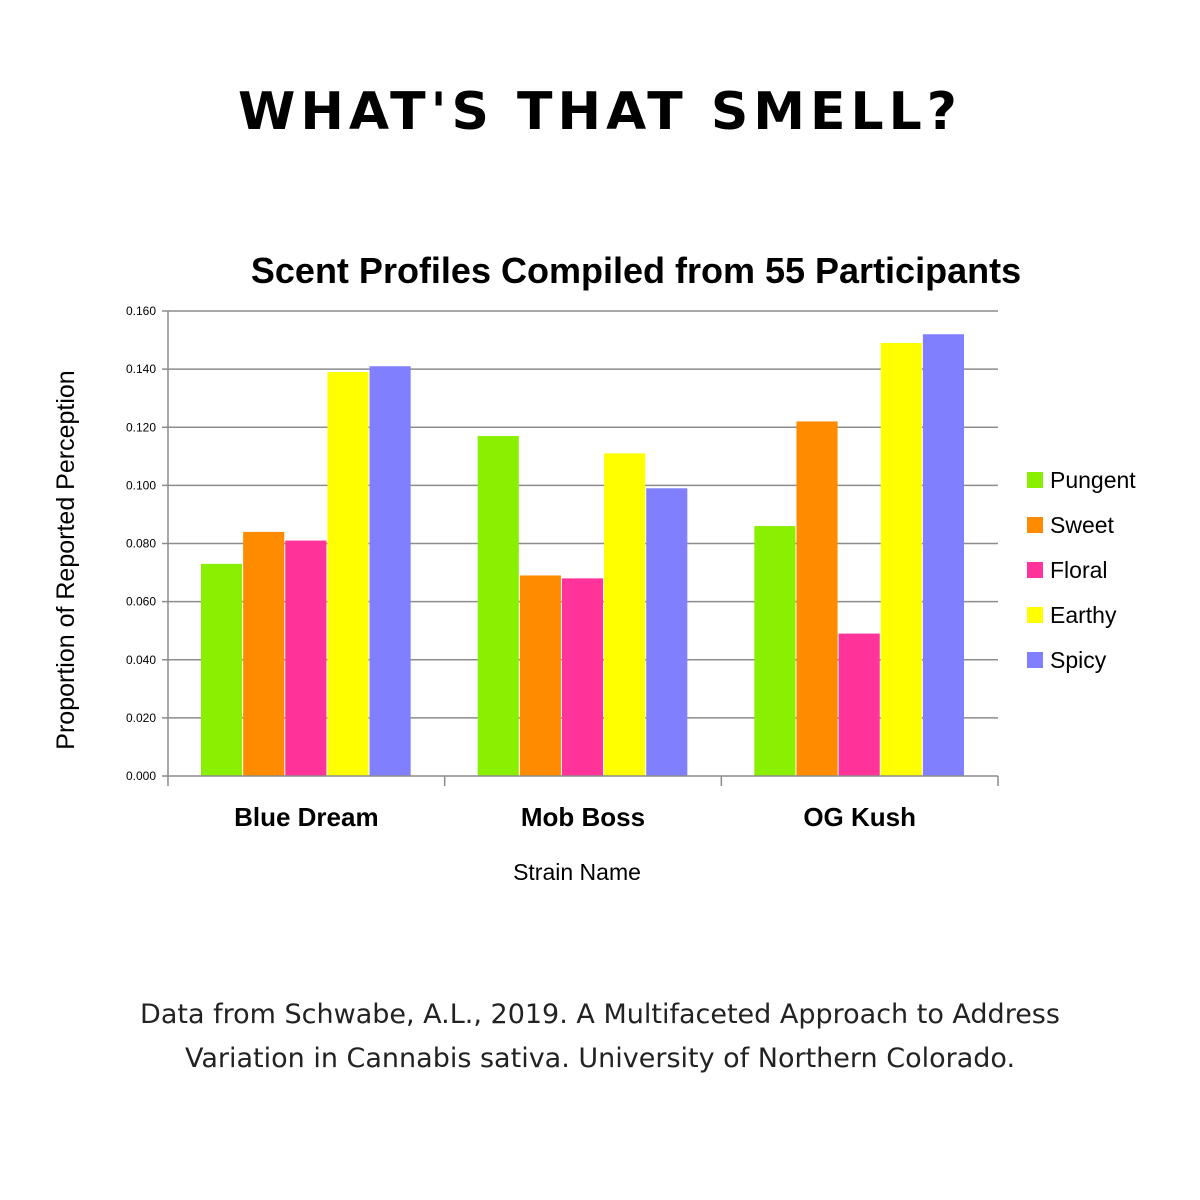 This screenshot has width=1200, height=1200. I want to click on legend-label-spicy: Spicy, so click(1078, 660).